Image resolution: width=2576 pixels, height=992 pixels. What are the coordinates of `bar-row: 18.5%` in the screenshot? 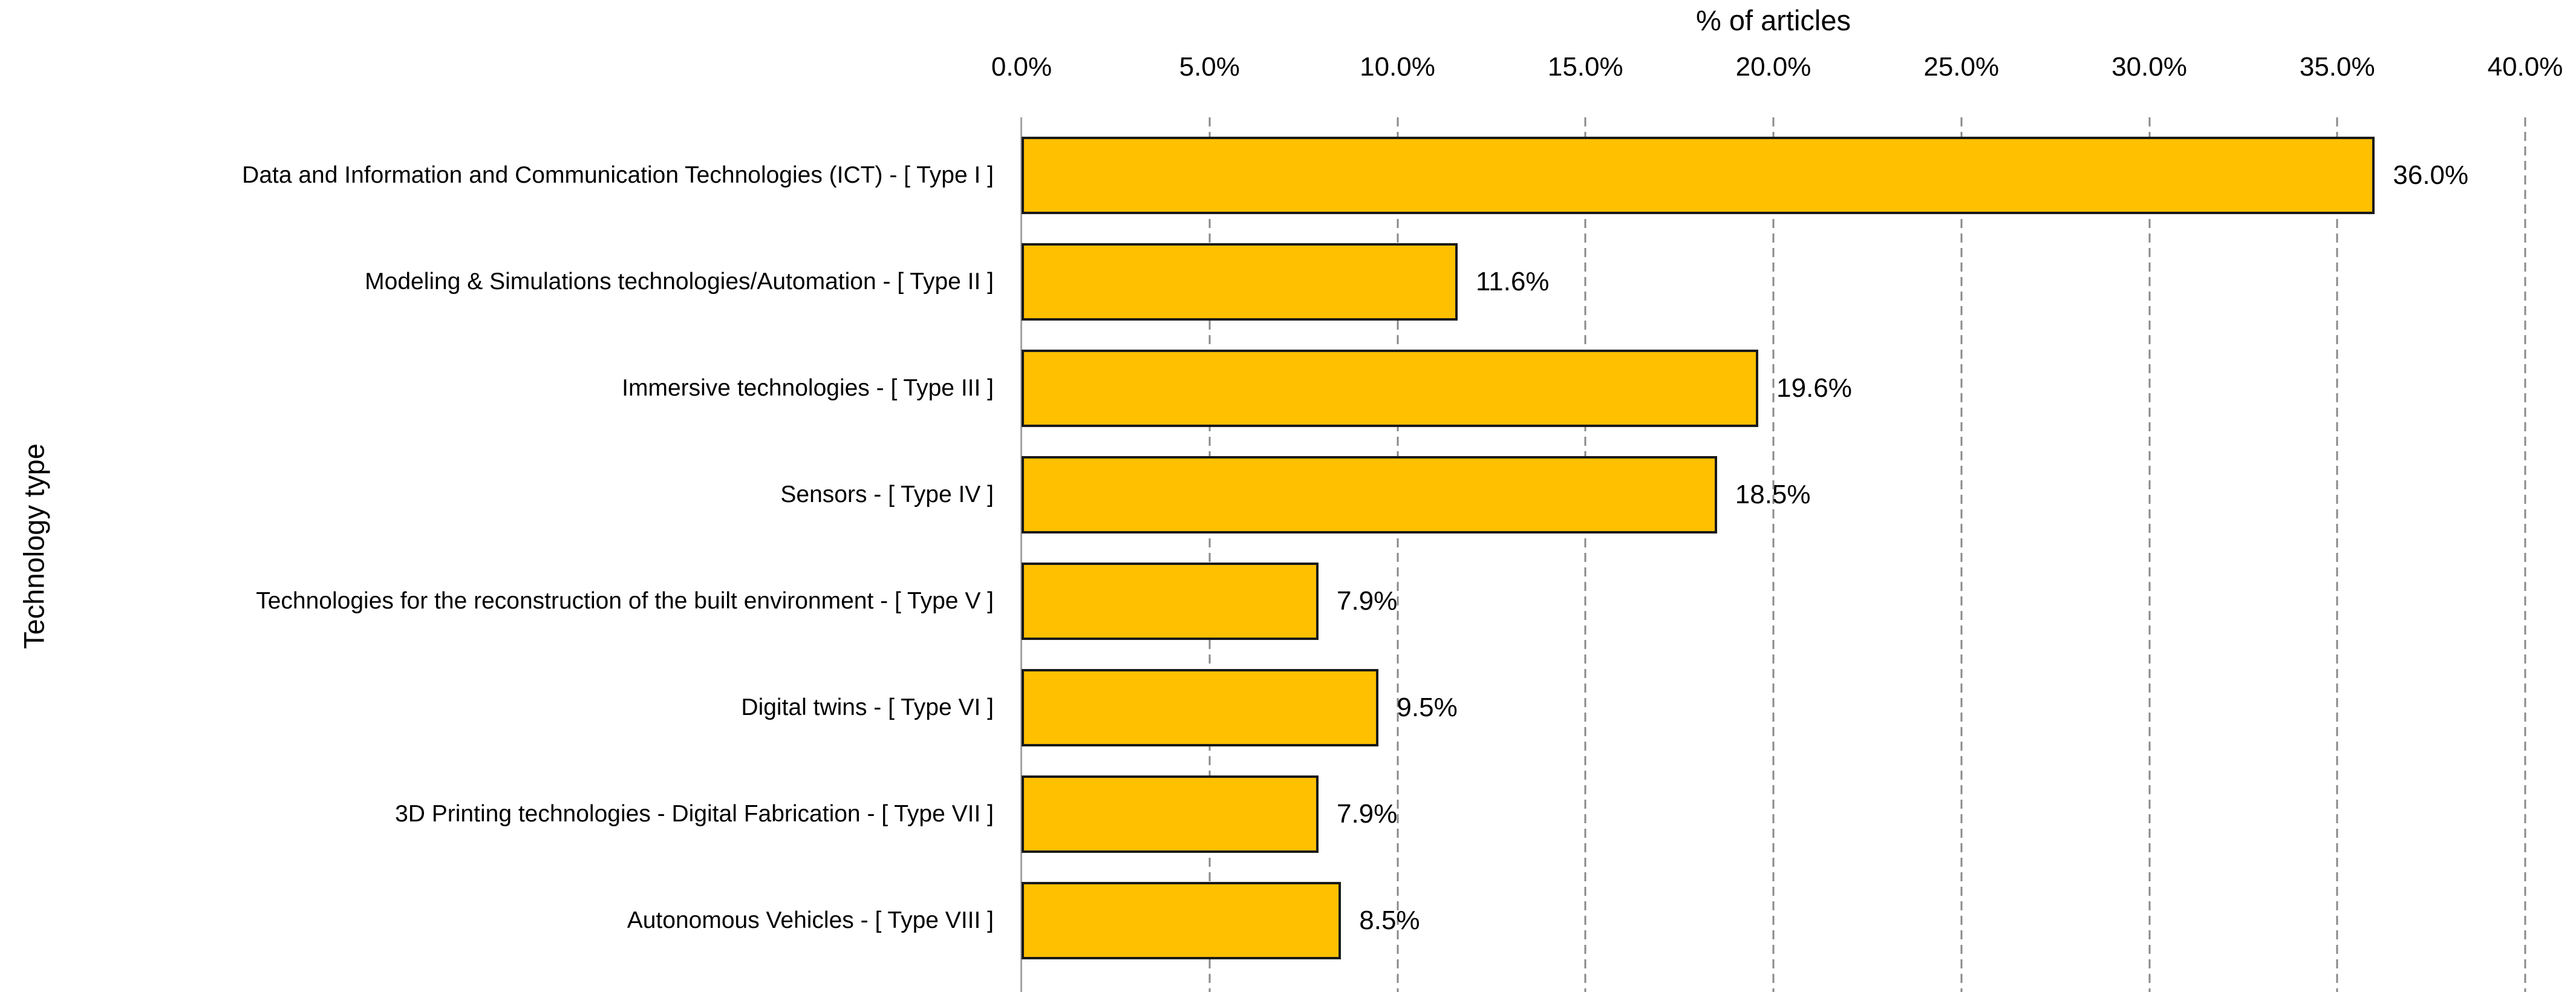 It's located at (1774, 495).